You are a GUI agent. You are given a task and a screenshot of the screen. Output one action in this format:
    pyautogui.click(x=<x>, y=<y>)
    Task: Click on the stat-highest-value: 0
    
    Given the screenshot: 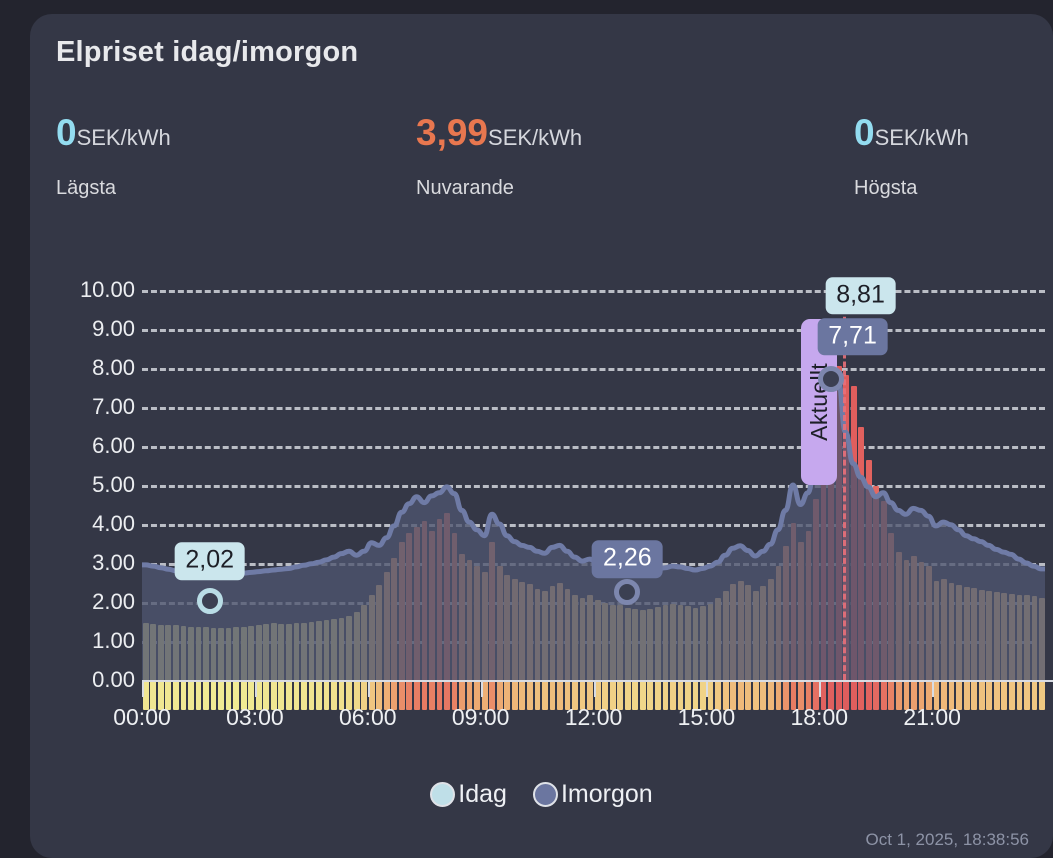 What is the action you would take?
    pyautogui.click(x=864, y=132)
    